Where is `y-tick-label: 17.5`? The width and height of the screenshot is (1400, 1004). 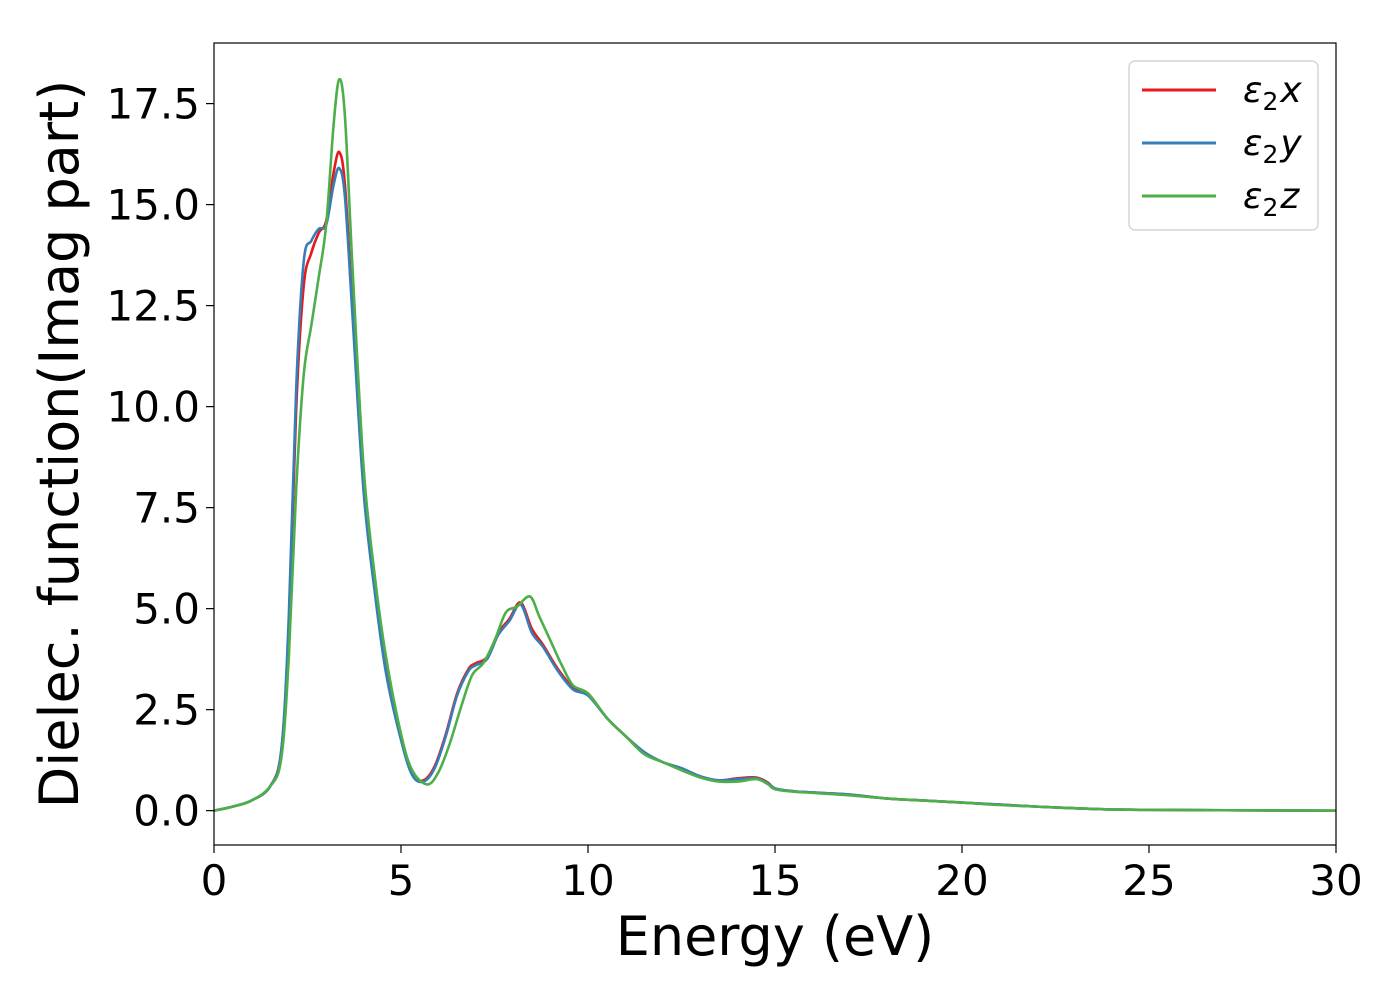 y-tick-label: 17.5 is located at coordinates (153, 104).